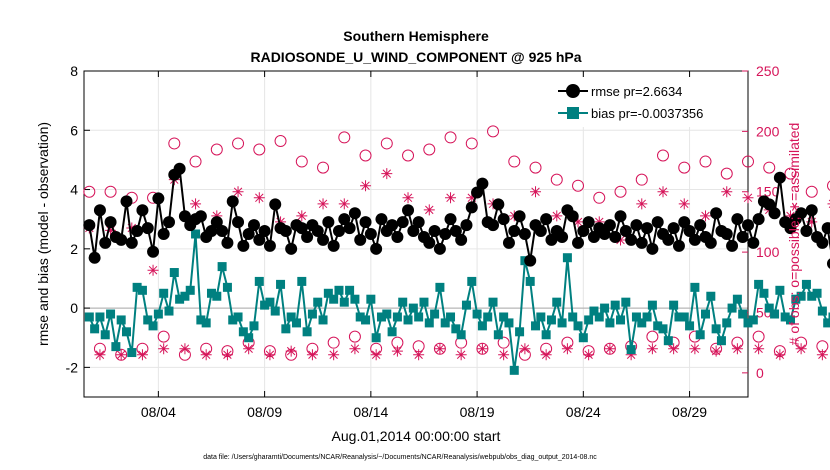 This screenshot has width=830, height=470. What do you see at coordinates (768, 71) in the screenshot?
I see `y-right-tick-label: 250` at bounding box center [768, 71].